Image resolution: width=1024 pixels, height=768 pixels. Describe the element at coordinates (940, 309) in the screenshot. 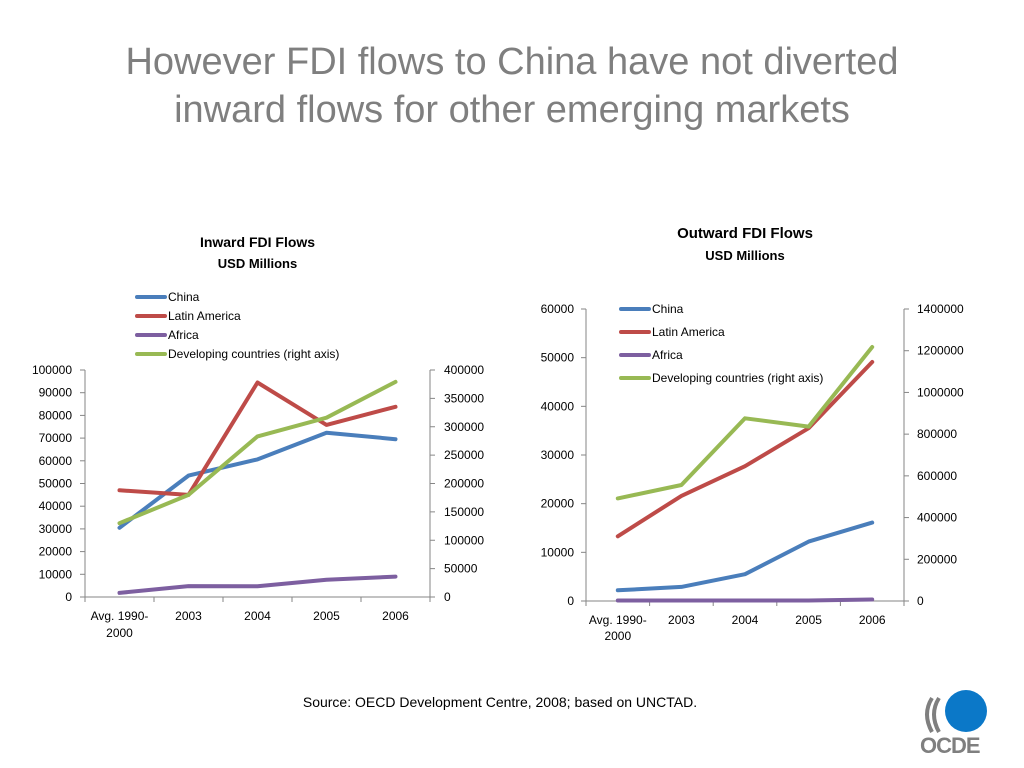

I see `outward-right-tick-label: 1400000` at that location.